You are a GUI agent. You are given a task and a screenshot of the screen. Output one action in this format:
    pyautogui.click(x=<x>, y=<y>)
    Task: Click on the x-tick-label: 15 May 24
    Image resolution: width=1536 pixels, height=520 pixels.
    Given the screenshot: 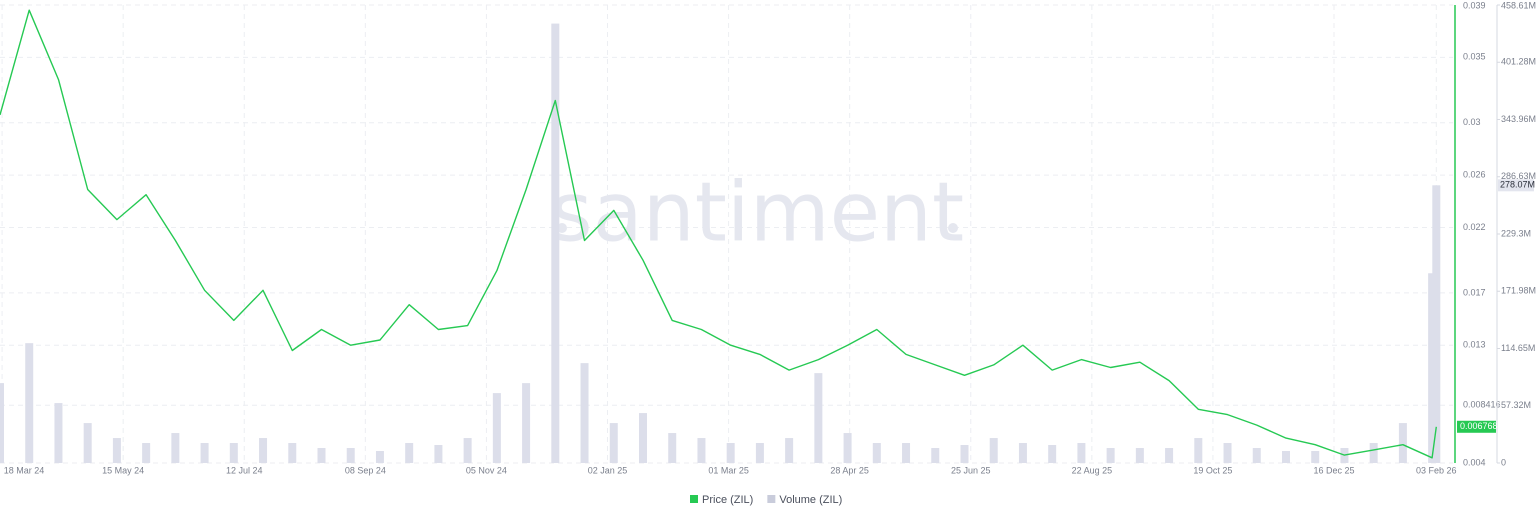 What is the action you would take?
    pyautogui.click(x=123, y=470)
    